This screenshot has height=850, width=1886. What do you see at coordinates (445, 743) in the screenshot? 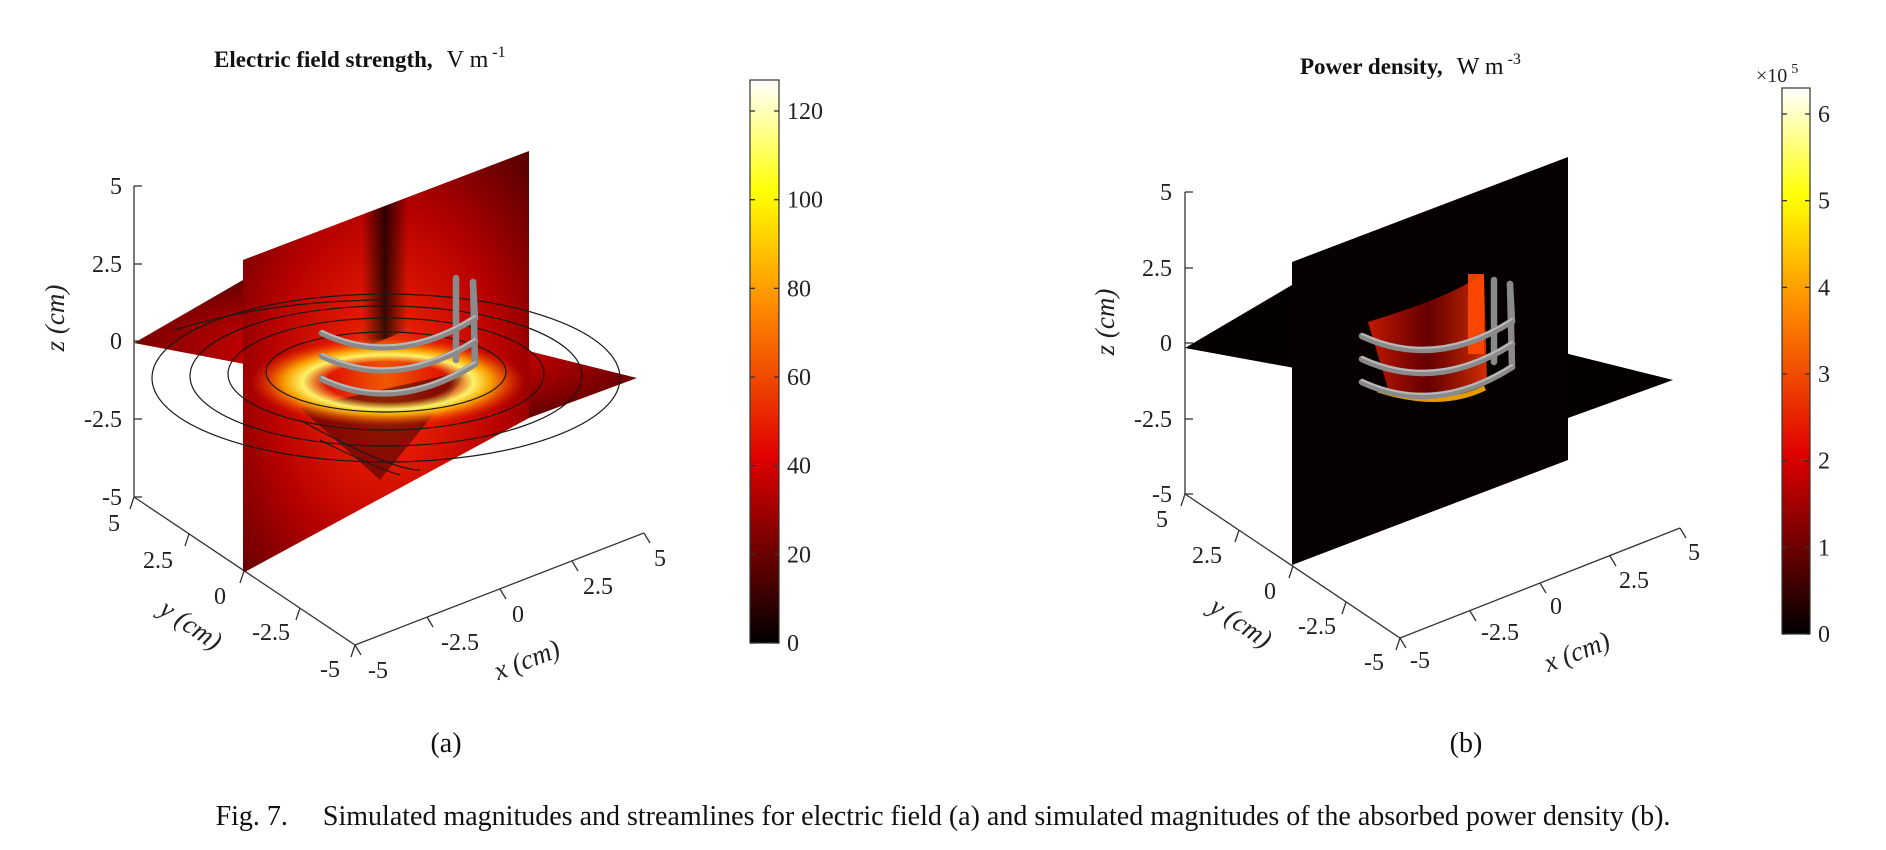
I see `panel-a-label: (a)` at bounding box center [445, 743].